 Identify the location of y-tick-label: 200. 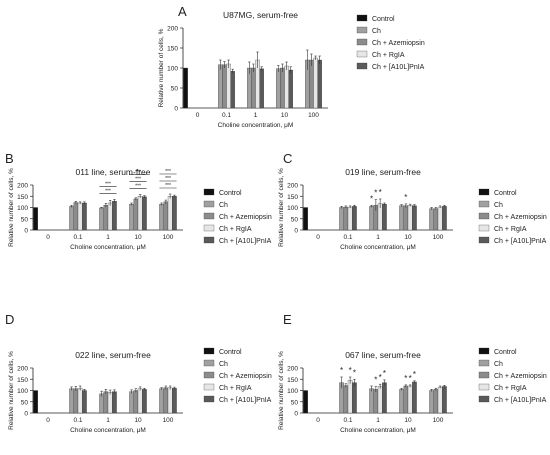
(172, 29).